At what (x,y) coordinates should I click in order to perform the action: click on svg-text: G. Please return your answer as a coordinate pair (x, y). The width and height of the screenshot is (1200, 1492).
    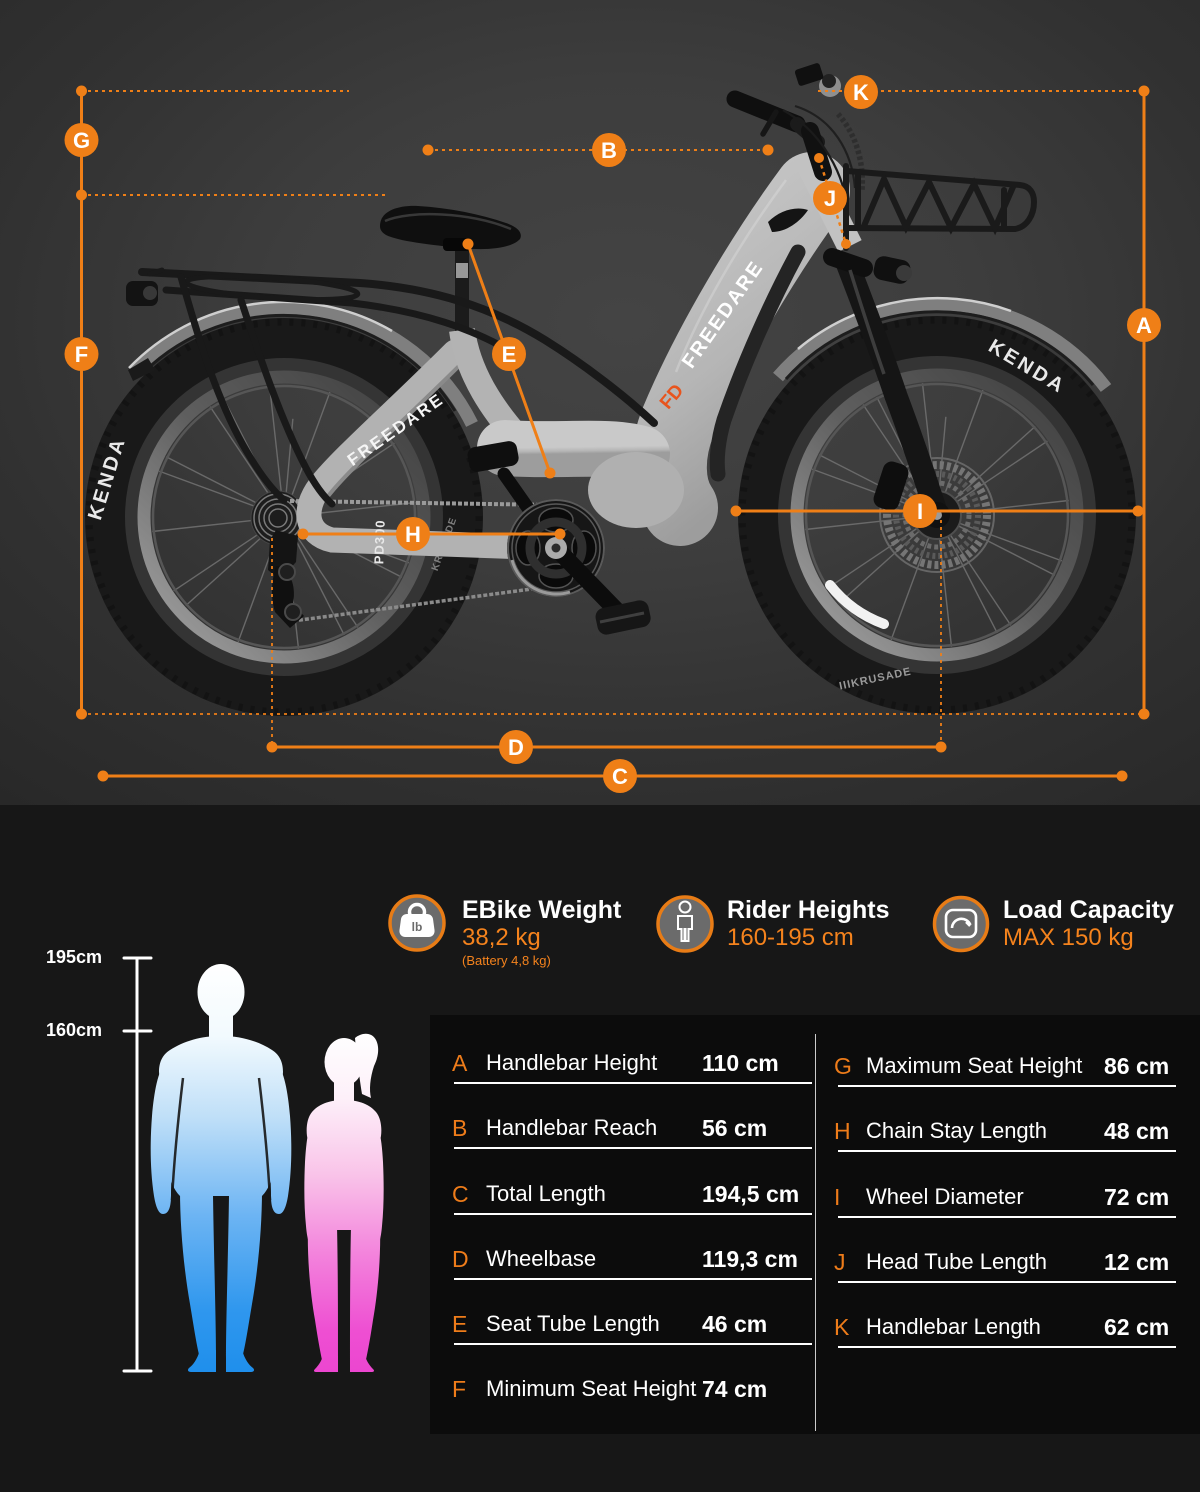
    Looking at the image, I should click on (81, 140).